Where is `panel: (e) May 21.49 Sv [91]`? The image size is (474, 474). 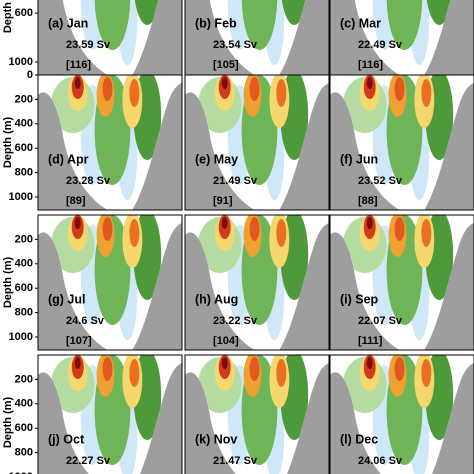
panel: (e) May 21.49 Sv [91] is located at coordinates (257, 140).